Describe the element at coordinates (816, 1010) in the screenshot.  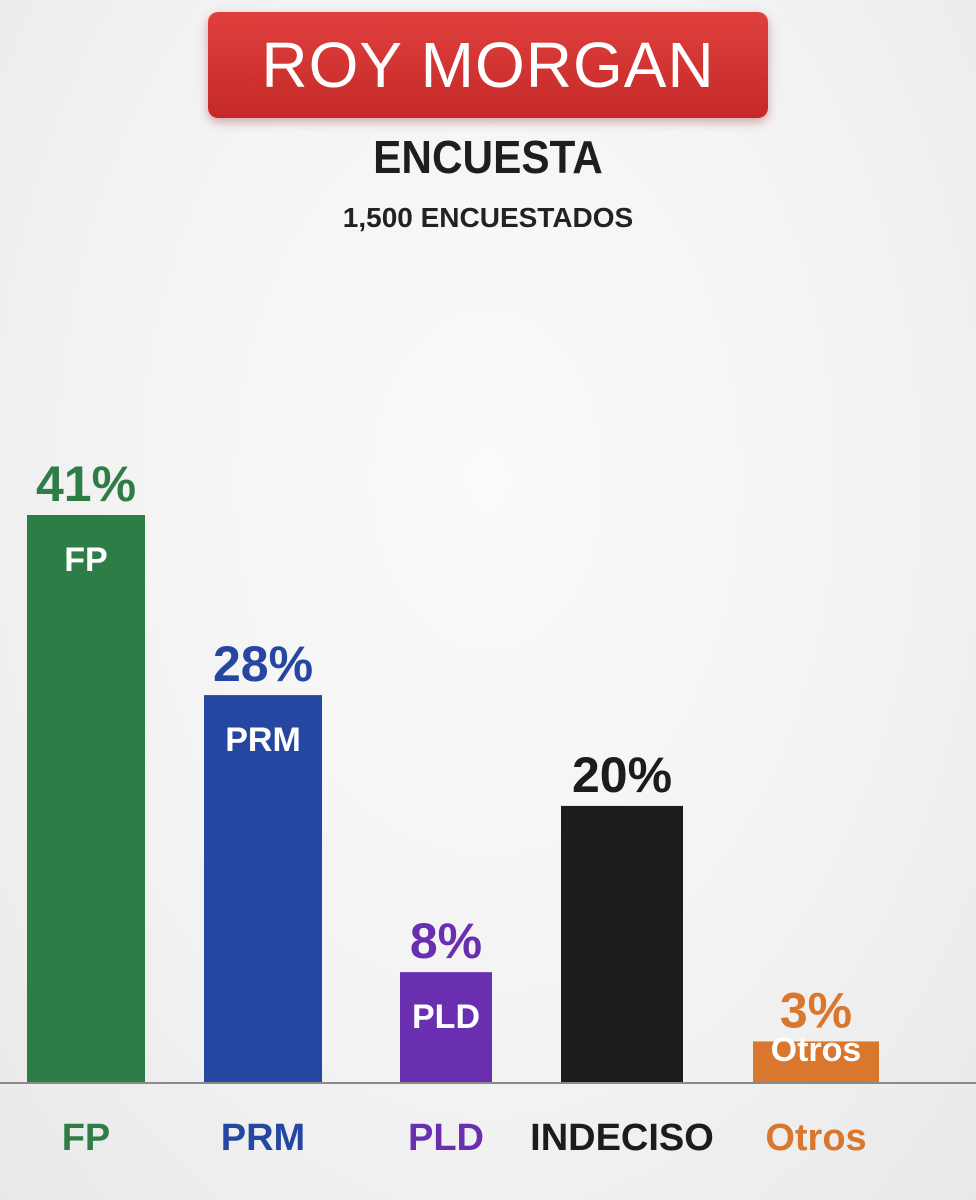
I see `value-label-otros: 3%` at that location.